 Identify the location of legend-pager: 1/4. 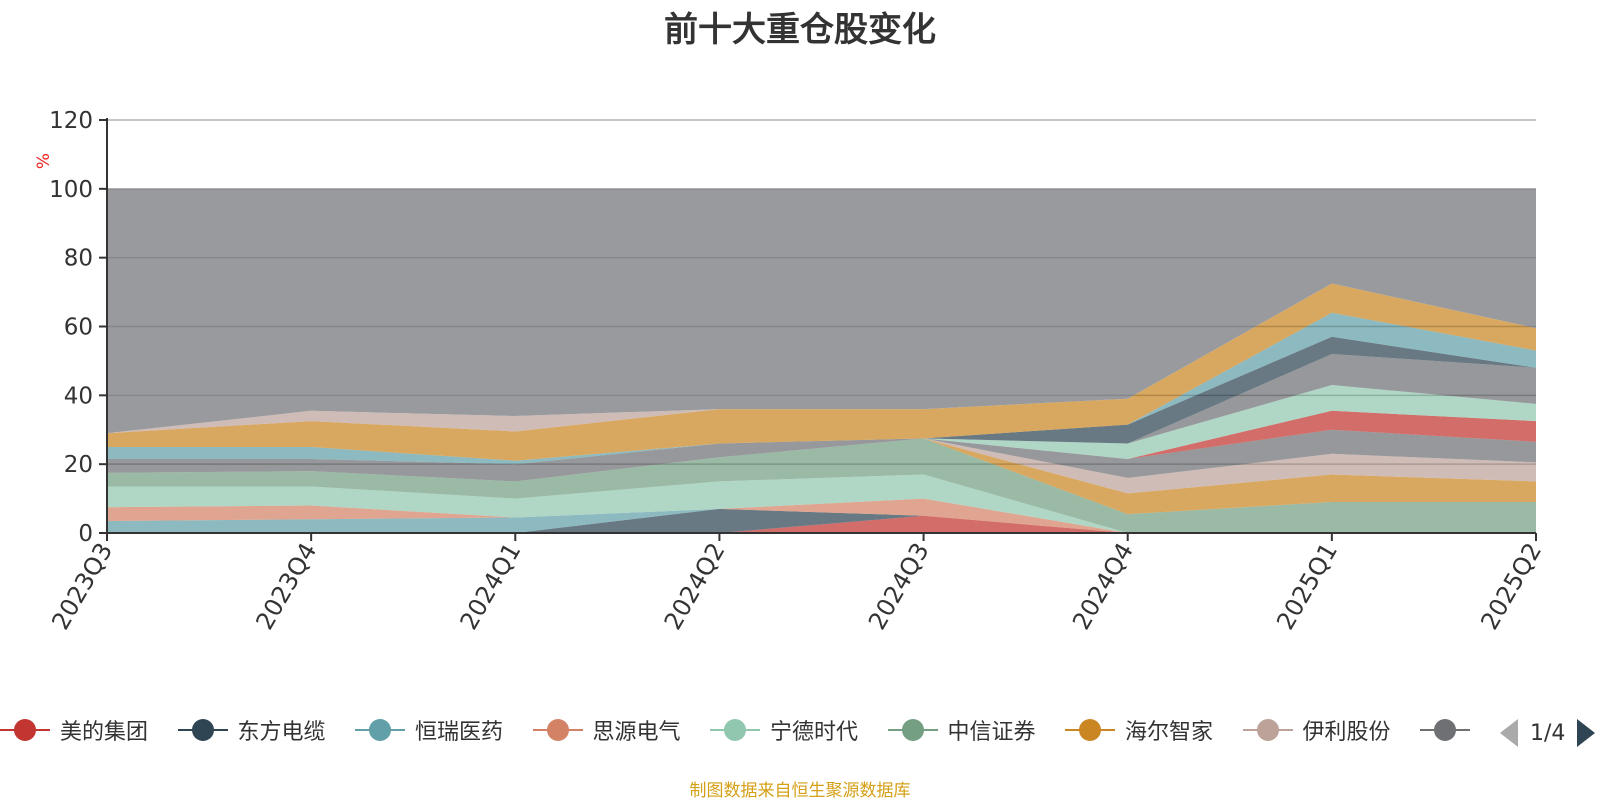
(1548, 733).